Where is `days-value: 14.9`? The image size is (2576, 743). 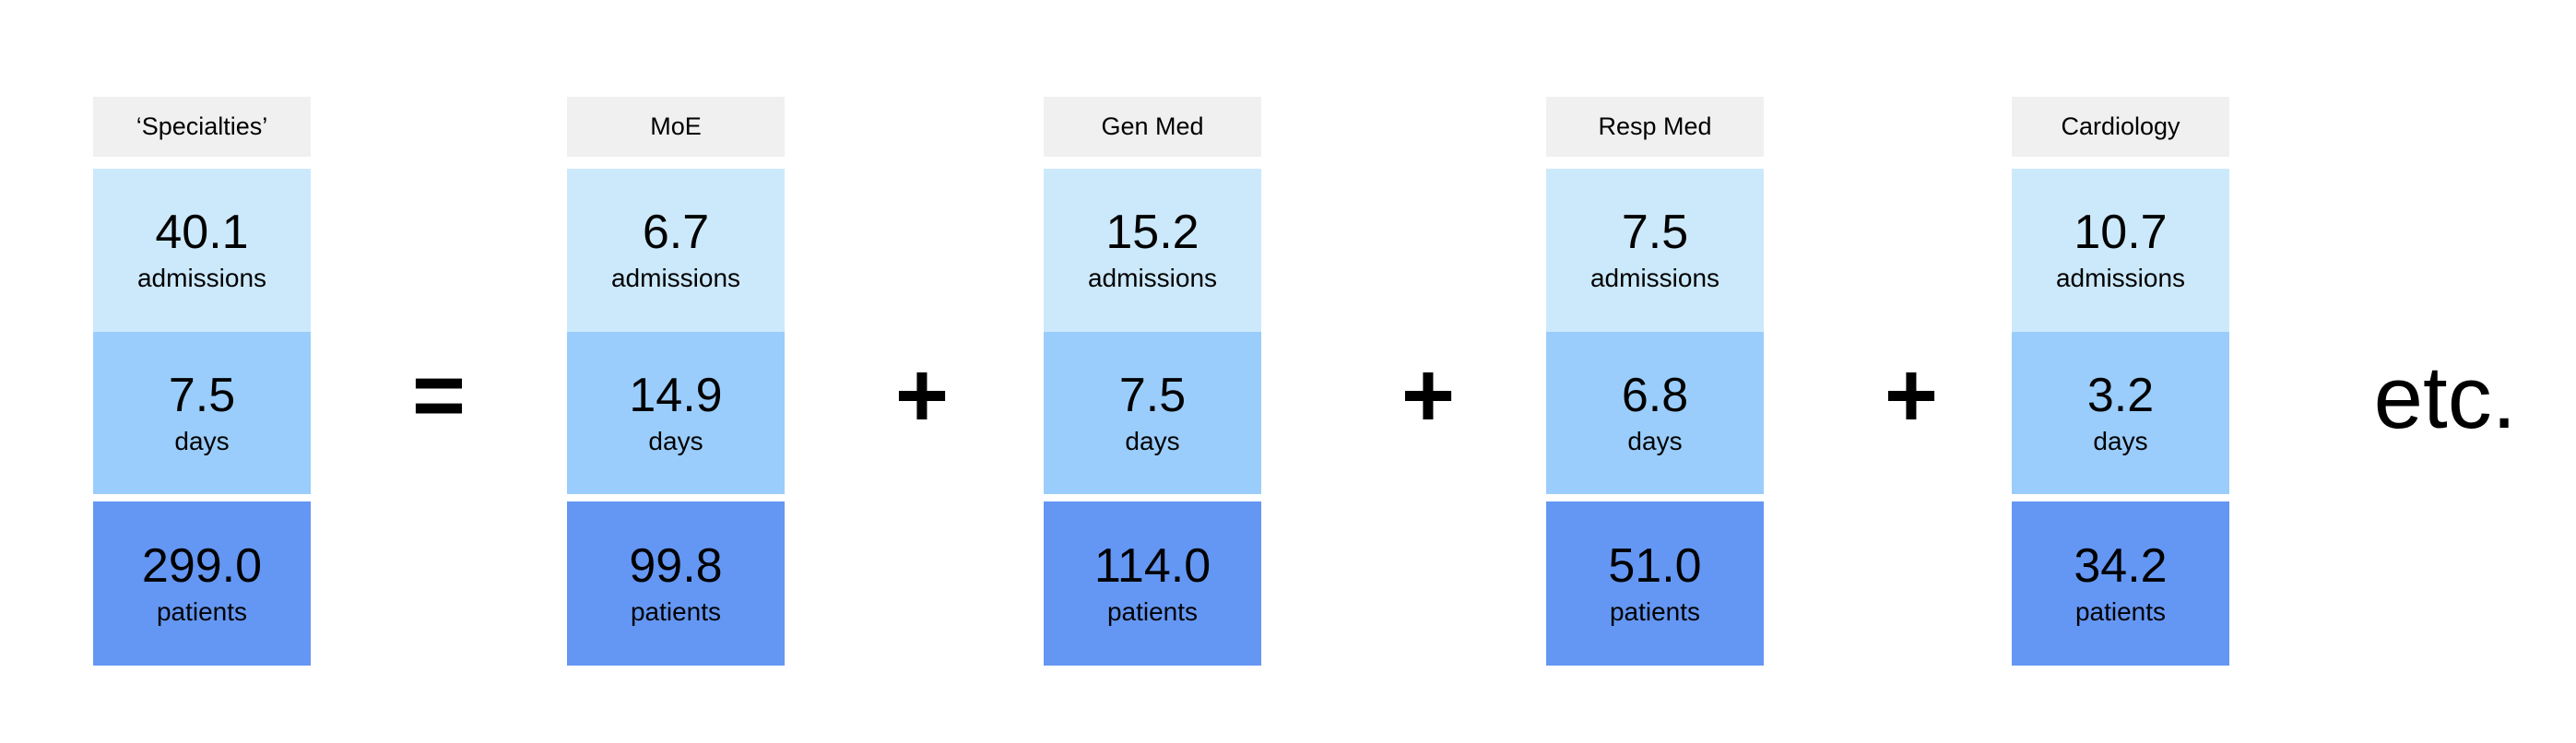
days-value: 14.9 is located at coordinates (676, 395).